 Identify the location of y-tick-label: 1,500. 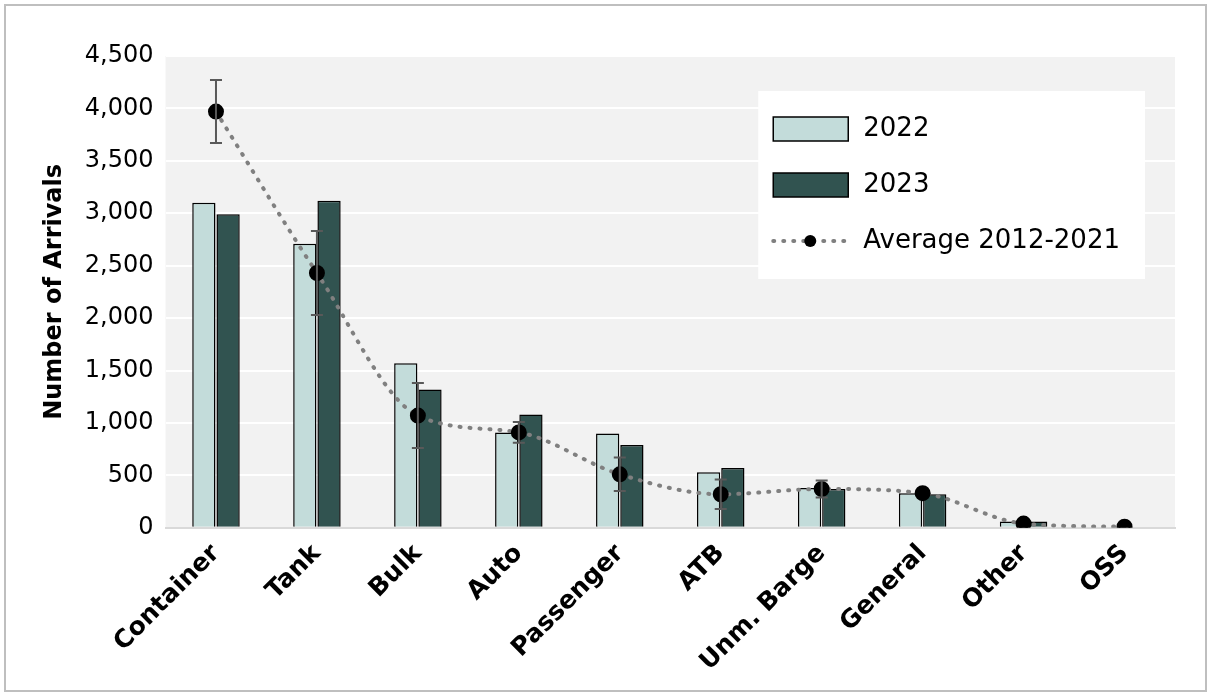
(119, 368).